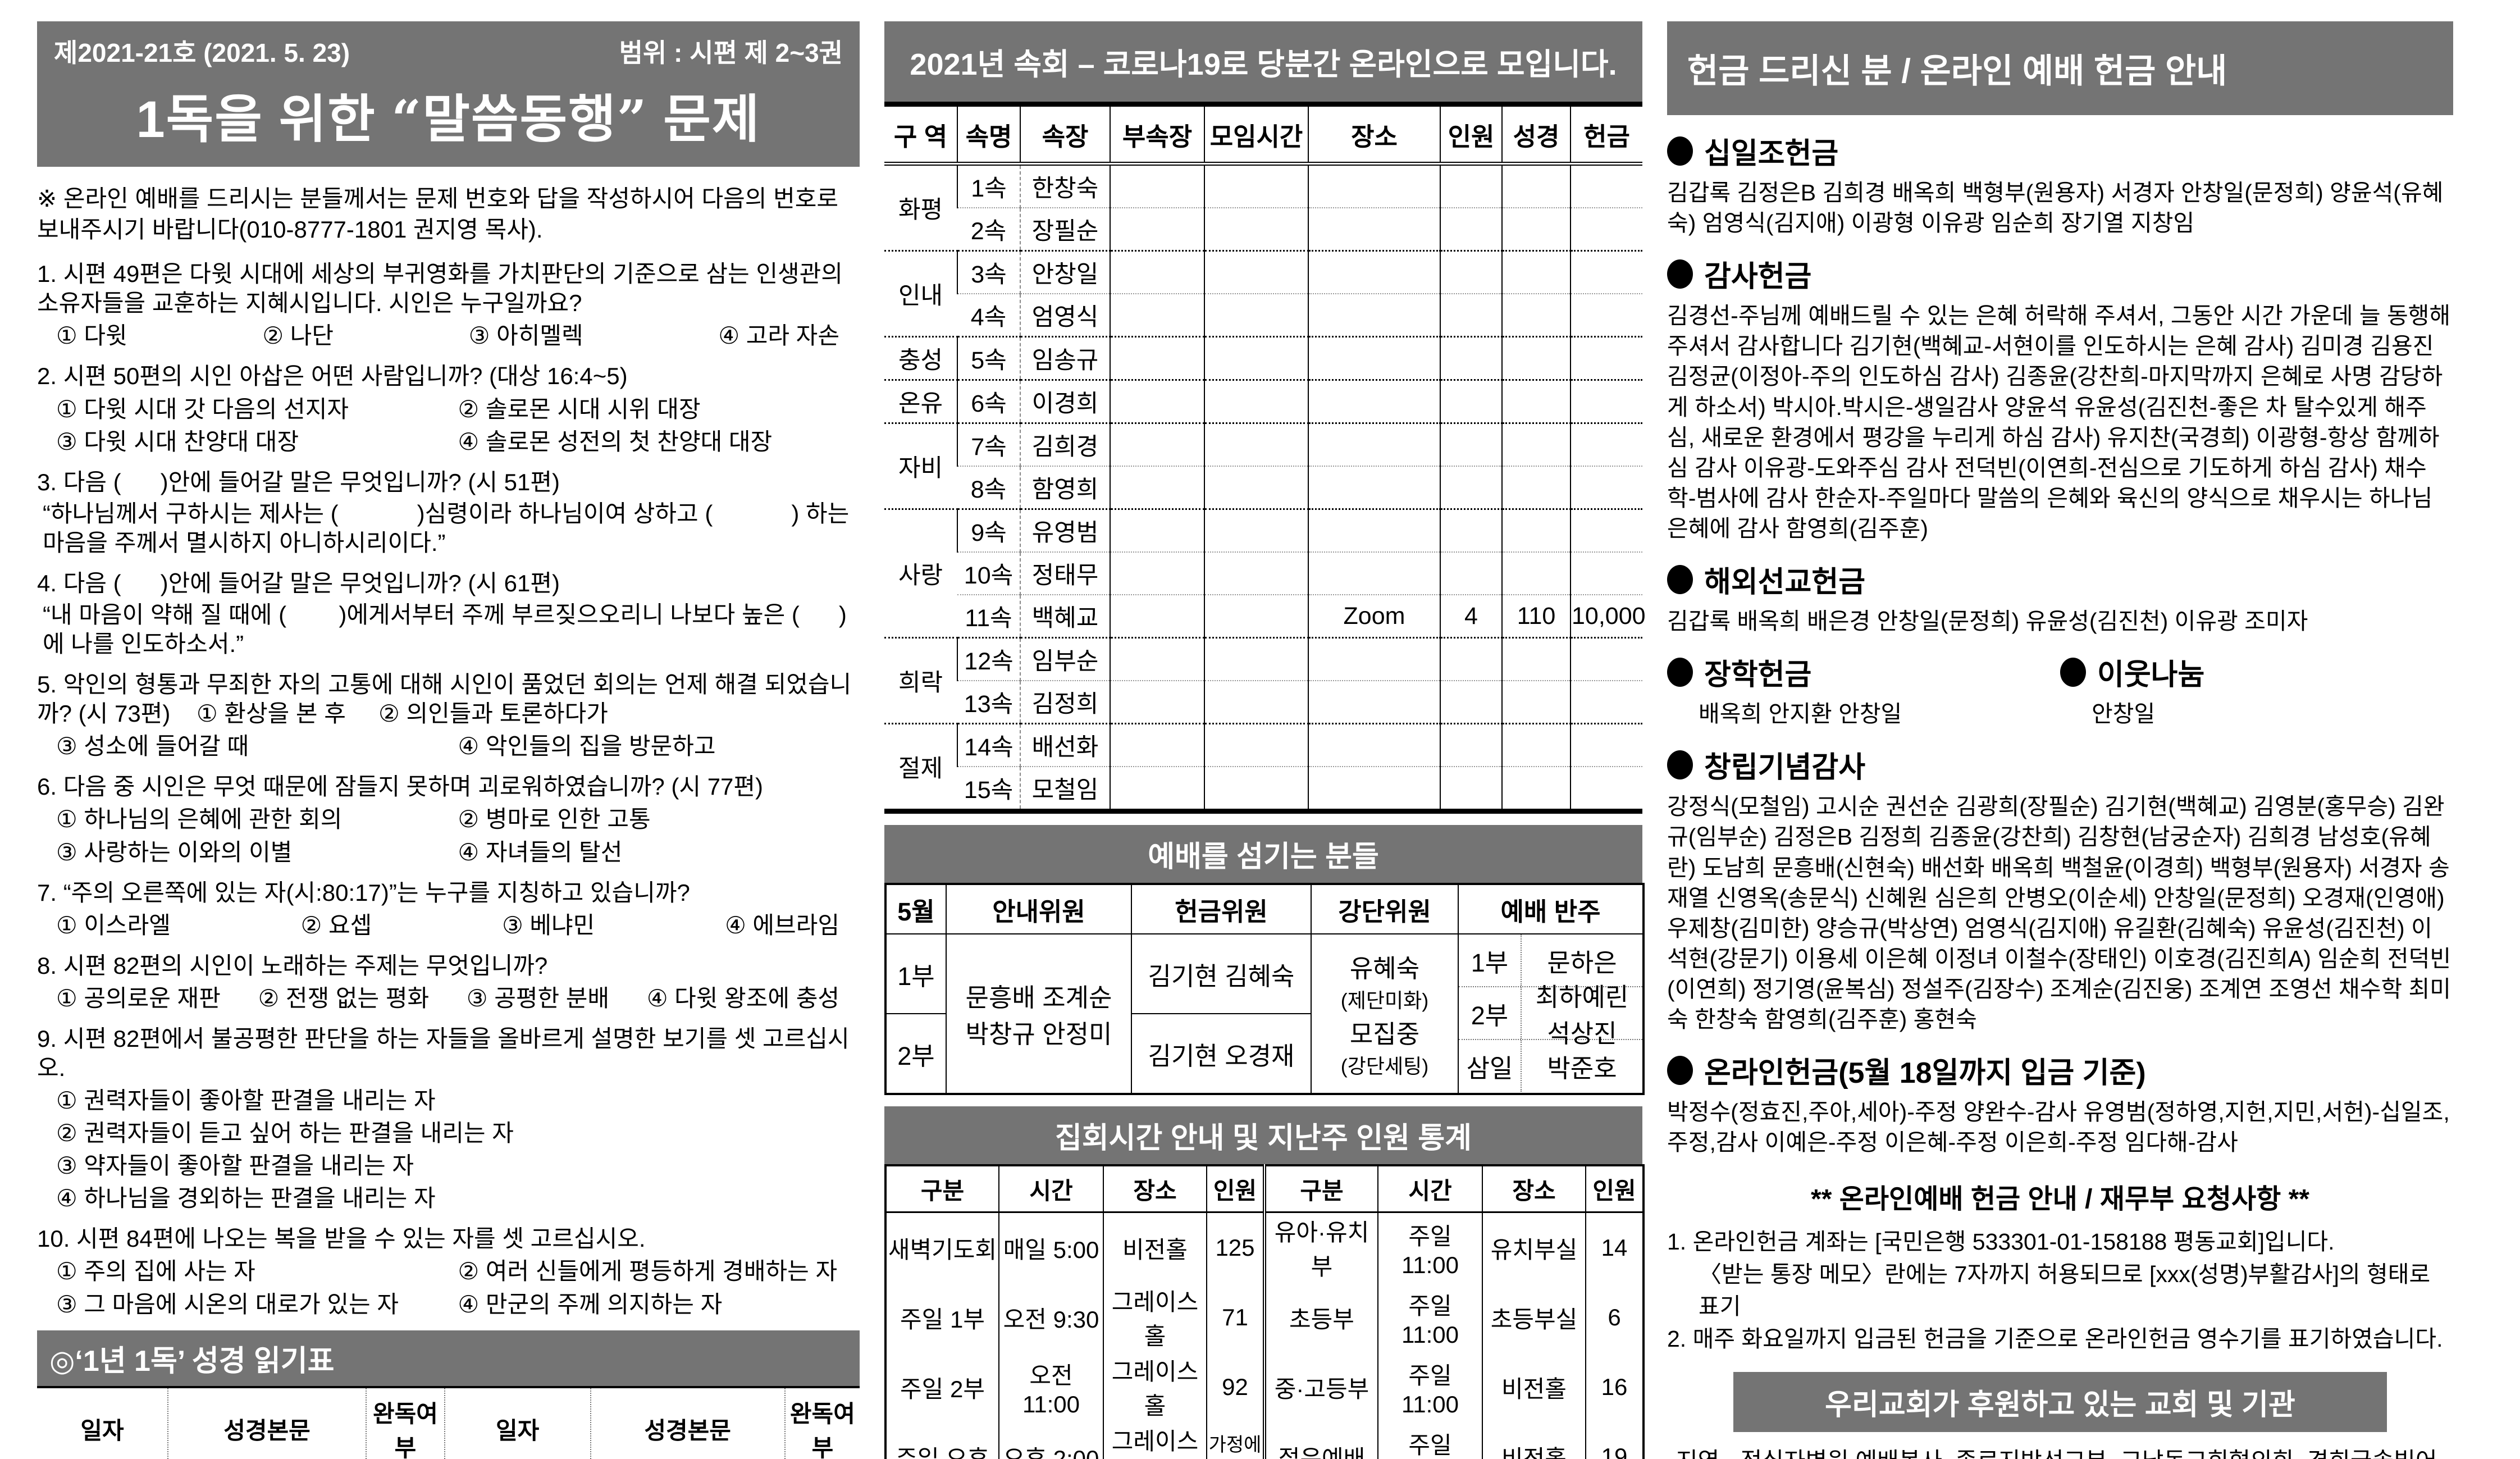 The width and height of the screenshot is (2520, 1459). Describe the element at coordinates (1582, 1068) in the screenshot. I see `accompanist-name: 박준호` at that location.